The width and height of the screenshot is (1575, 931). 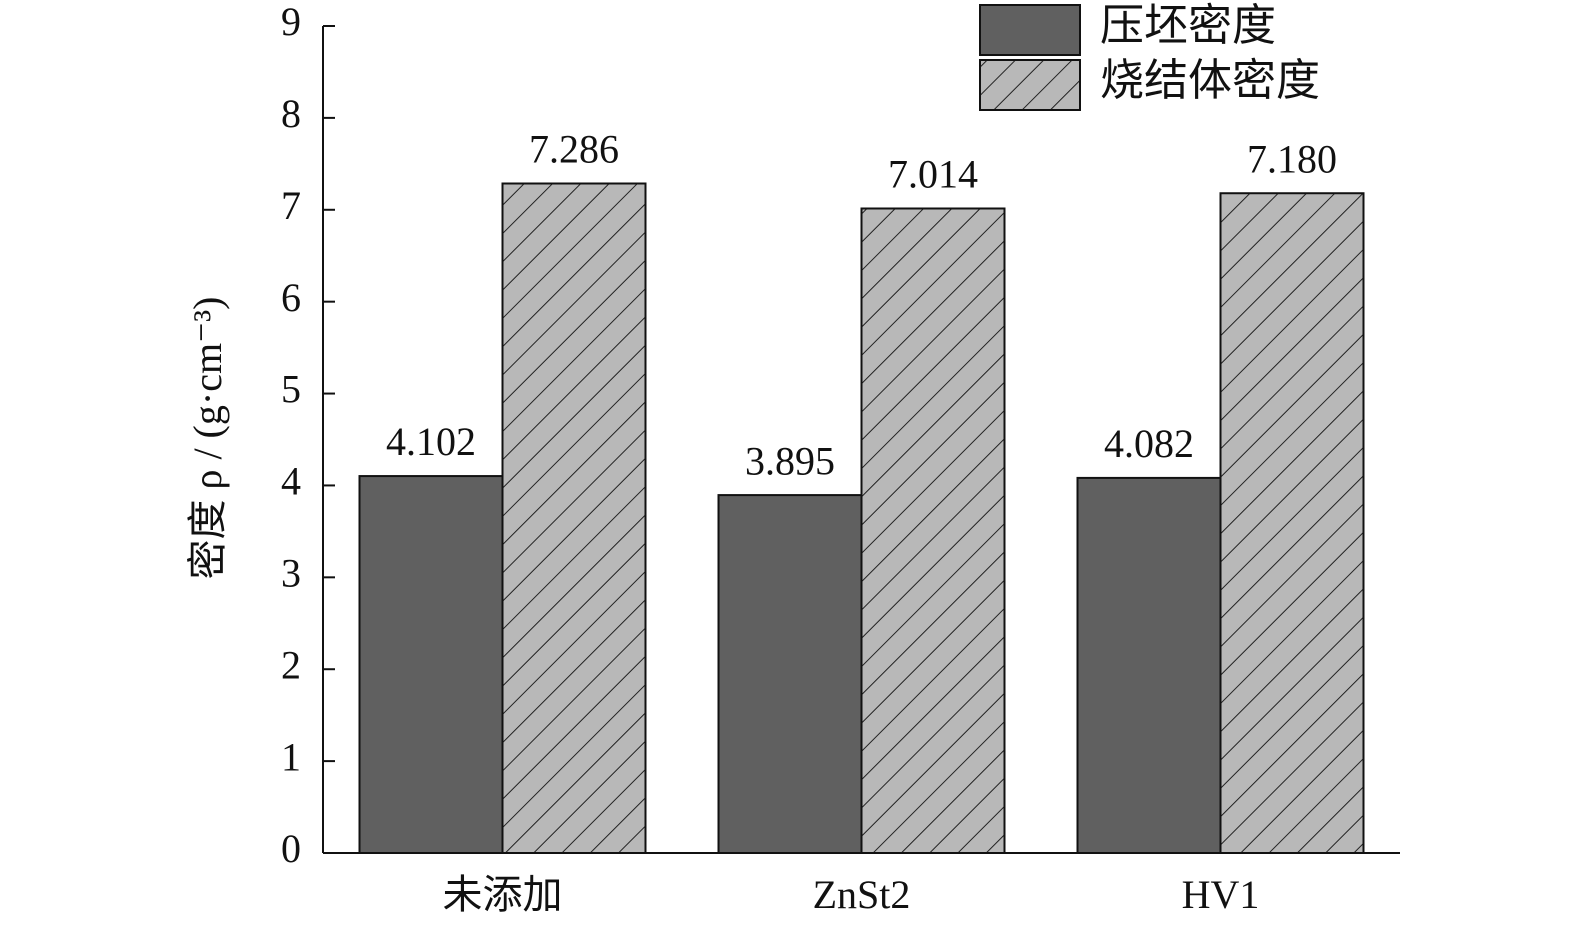 I want to click on value-label: 7.286, so click(x=574, y=149).